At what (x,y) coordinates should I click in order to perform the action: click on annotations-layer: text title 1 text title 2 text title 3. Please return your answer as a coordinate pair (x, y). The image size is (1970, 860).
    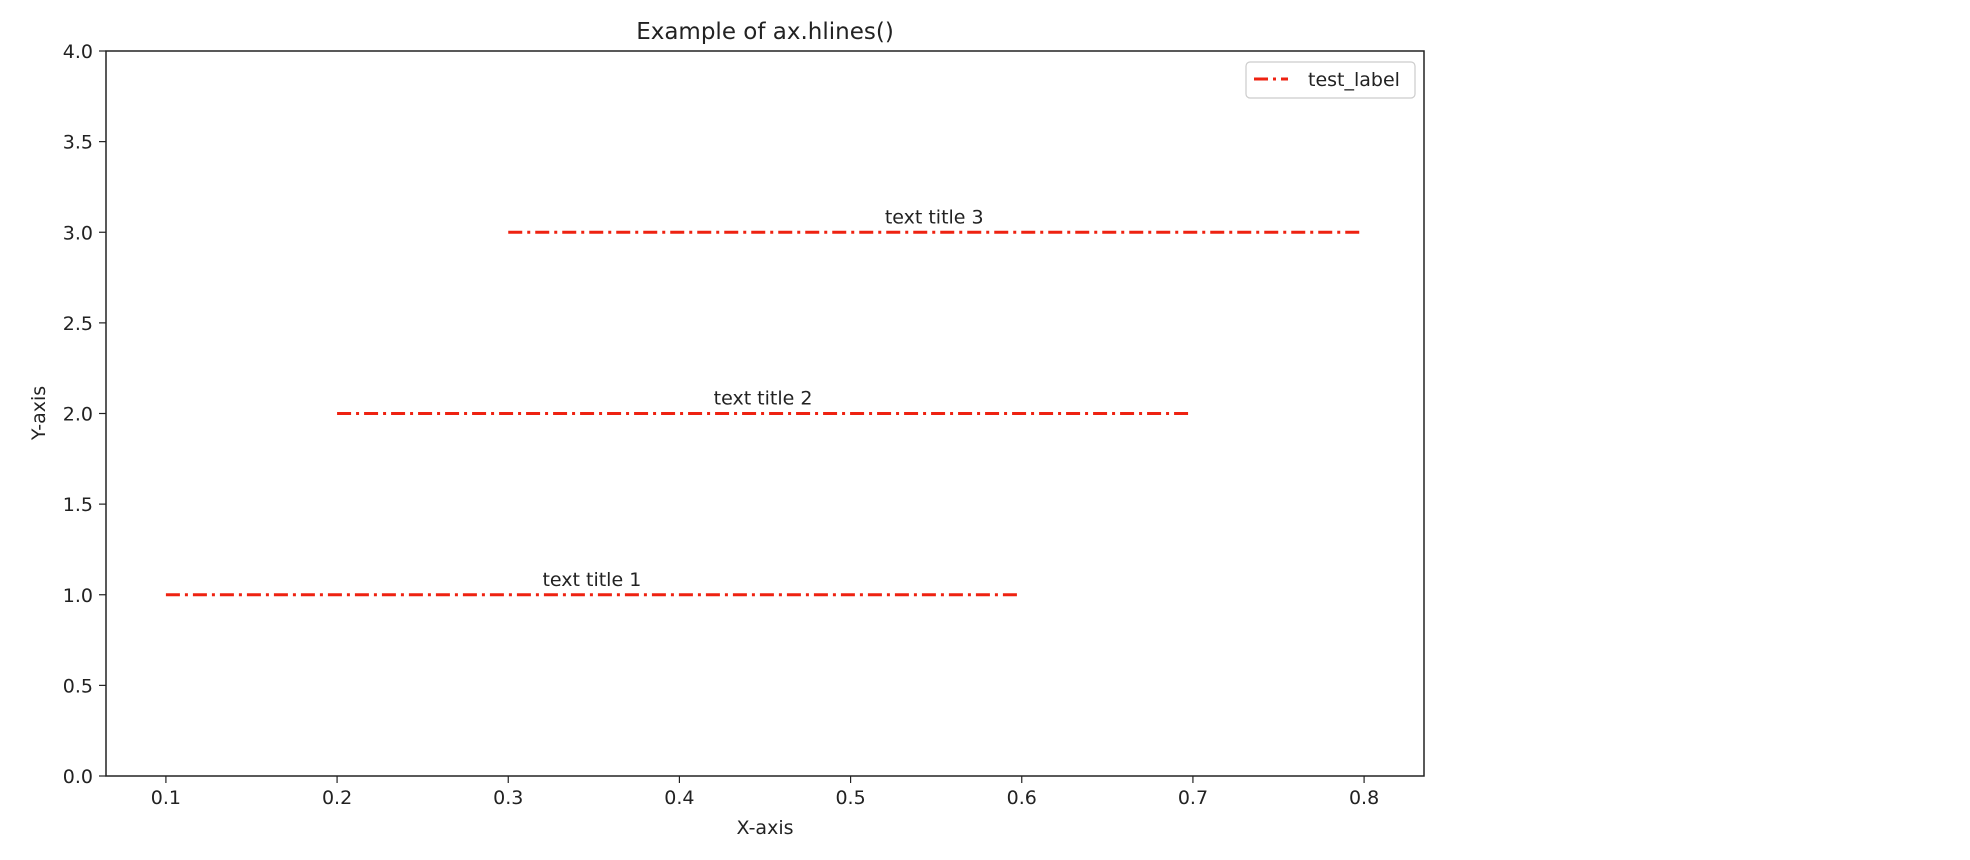
    Looking at the image, I should click on (762, 398).